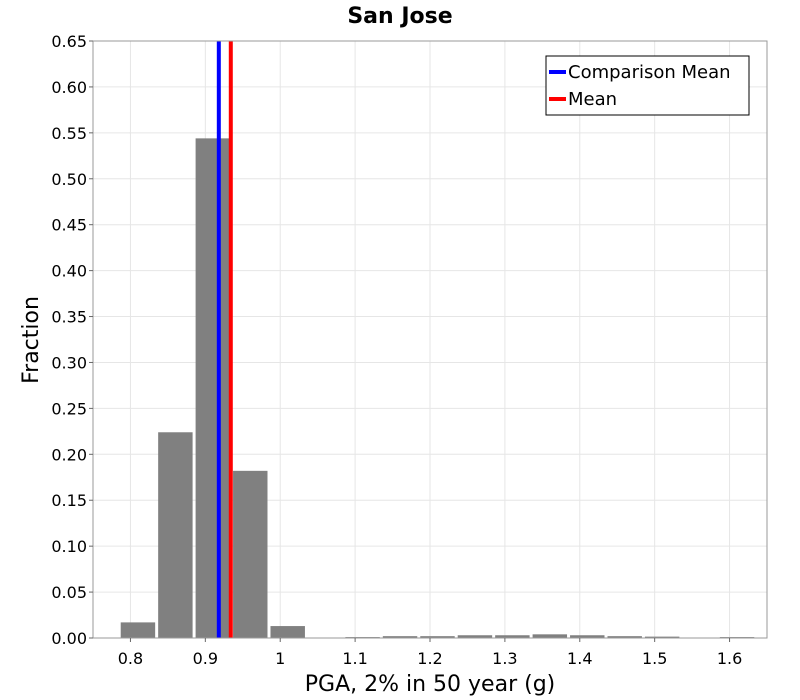 This screenshot has height=700, width=800. What do you see at coordinates (69, 362) in the screenshot?
I see `y-tick-label: 0.30` at bounding box center [69, 362].